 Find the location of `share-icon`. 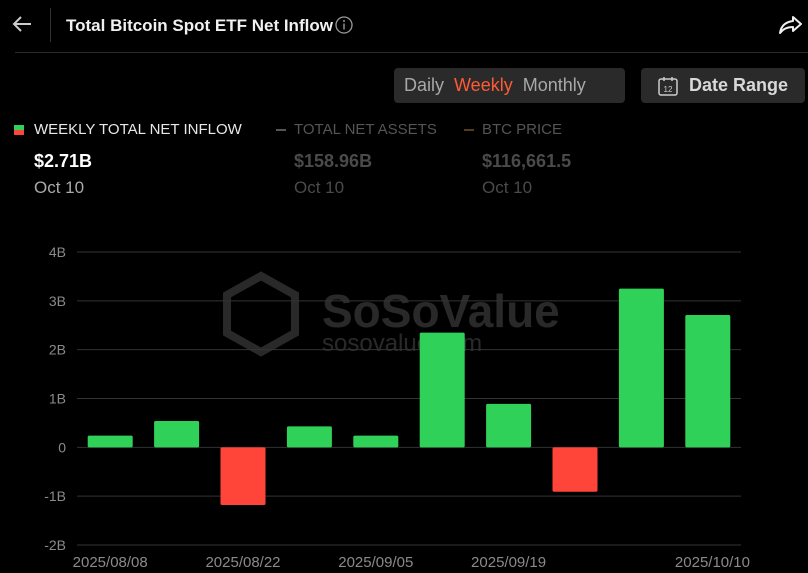

share-icon is located at coordinates (791, 25).